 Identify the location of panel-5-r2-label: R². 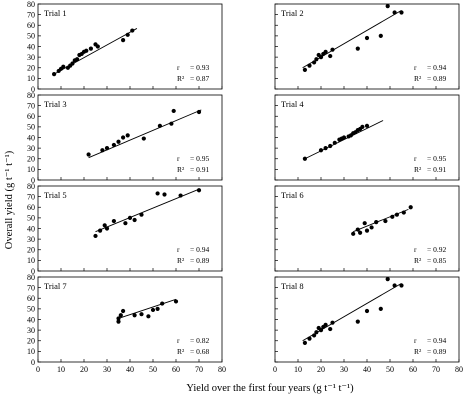
(181, 260).